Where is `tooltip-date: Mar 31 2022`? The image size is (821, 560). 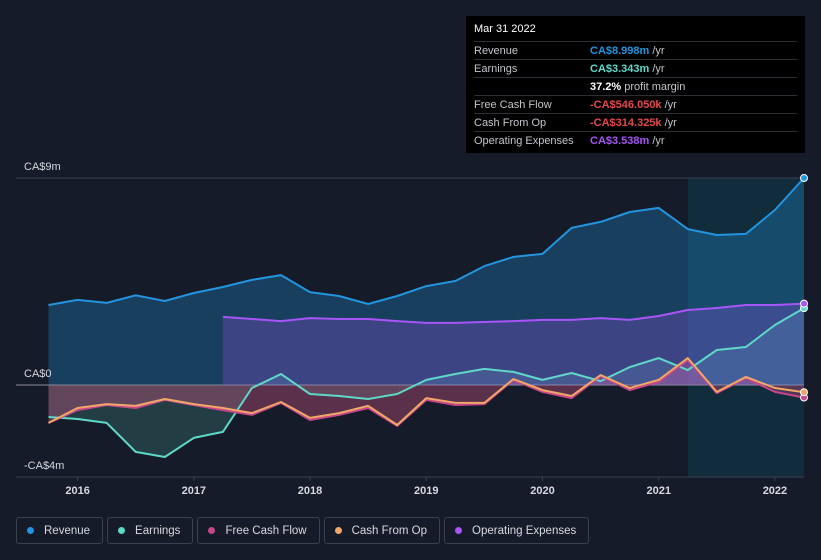
tooltip-date: Mar 31 2022 is located at coordinates (505, 29).